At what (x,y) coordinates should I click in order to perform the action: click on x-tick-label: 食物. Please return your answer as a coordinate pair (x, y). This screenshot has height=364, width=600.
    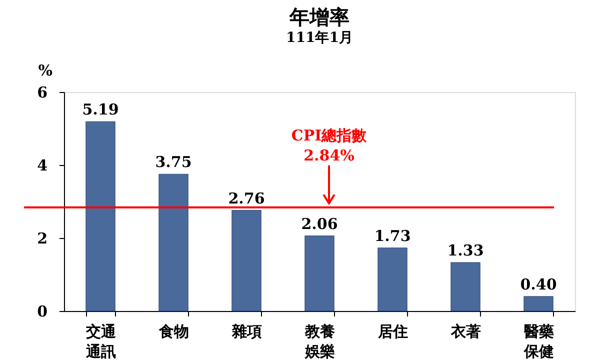
    Looking at the image, I should click on (173, 331).